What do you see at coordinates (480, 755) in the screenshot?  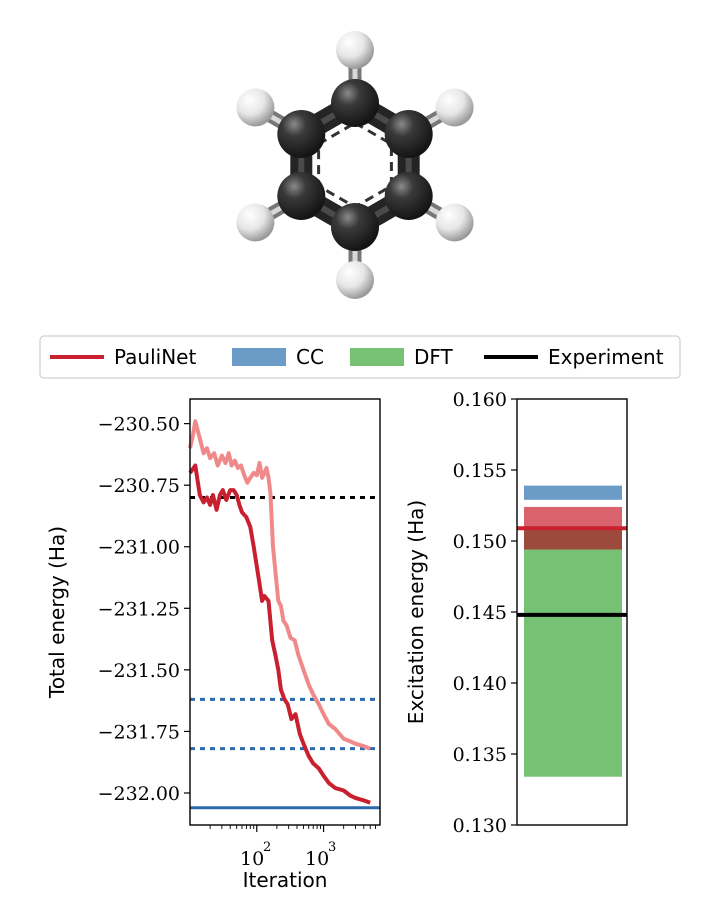 I see `y-tick-label: 0.135` at bounding box center [480, 755].